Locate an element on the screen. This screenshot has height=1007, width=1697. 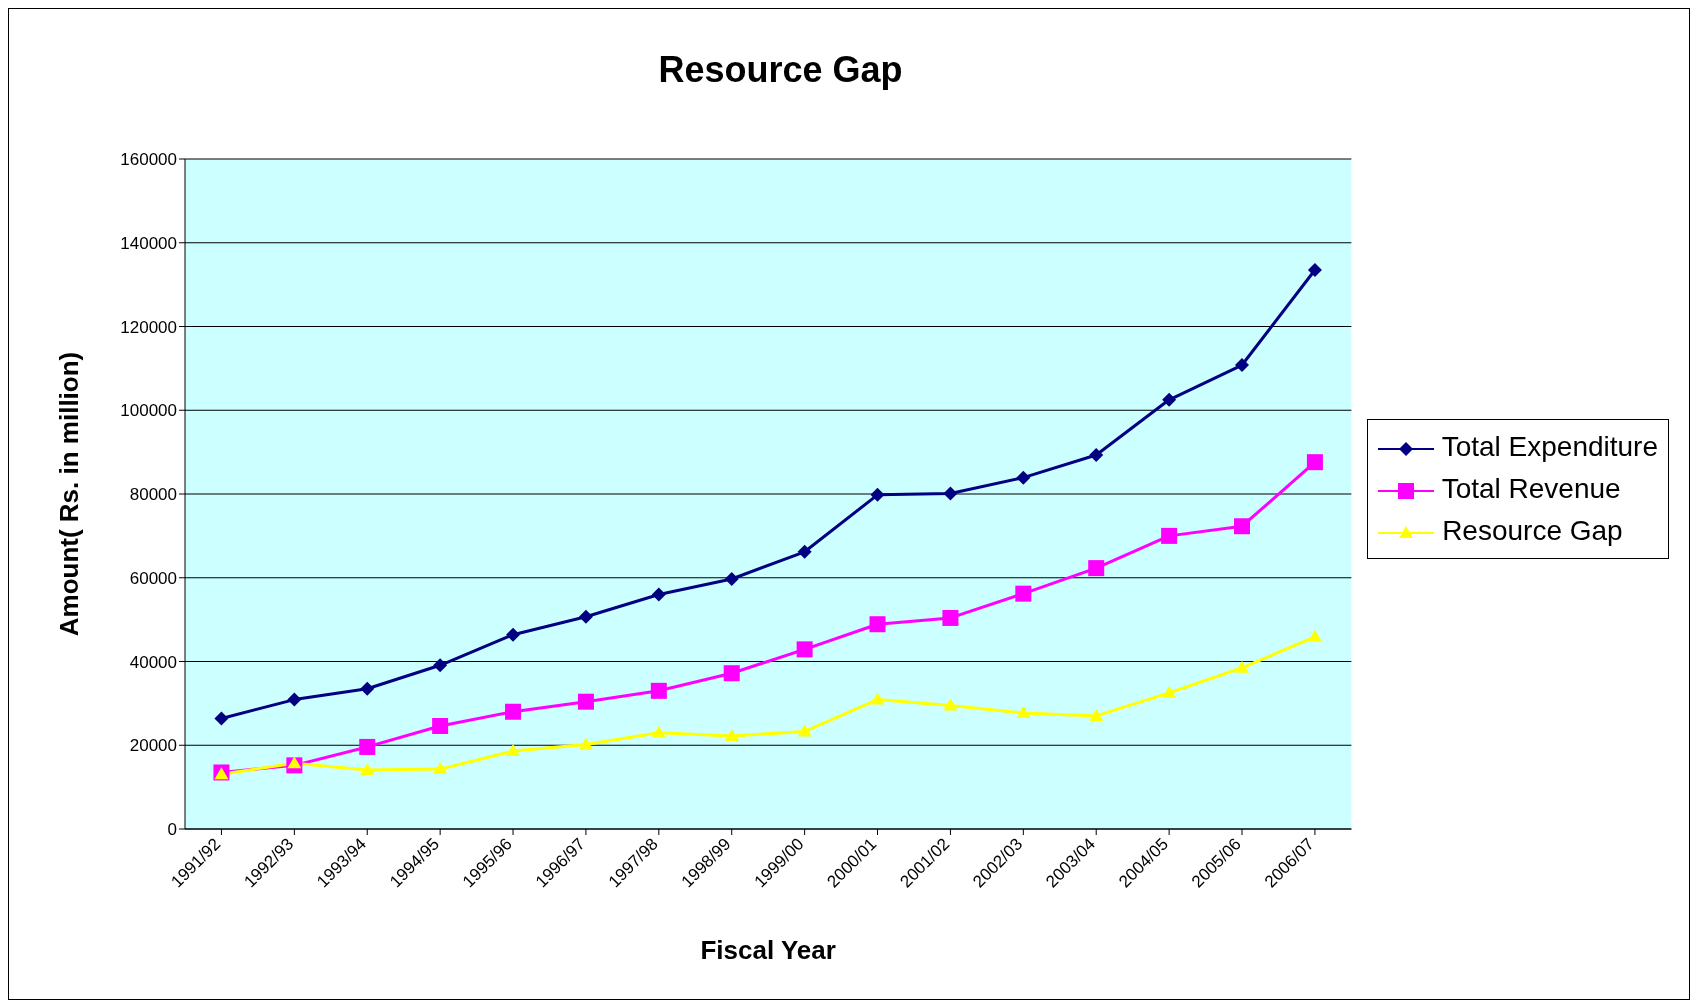
legend-label: Resource Gap is located at coordinates (1532, 531).